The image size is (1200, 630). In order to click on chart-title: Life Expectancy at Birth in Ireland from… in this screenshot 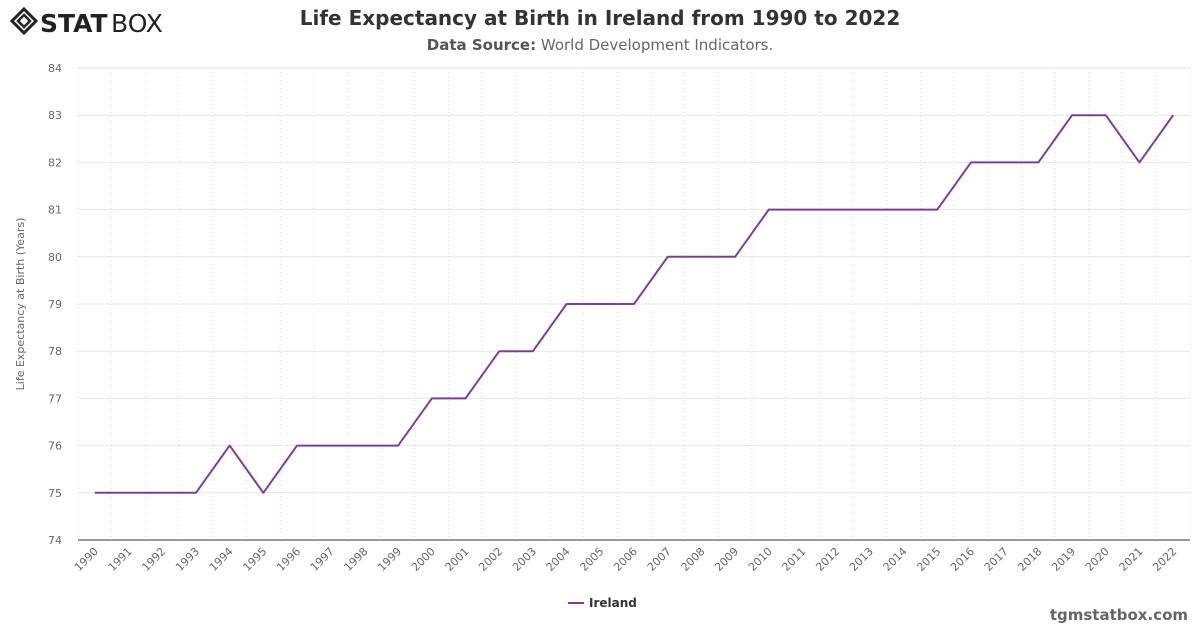, I will do `click(600, 18)`.